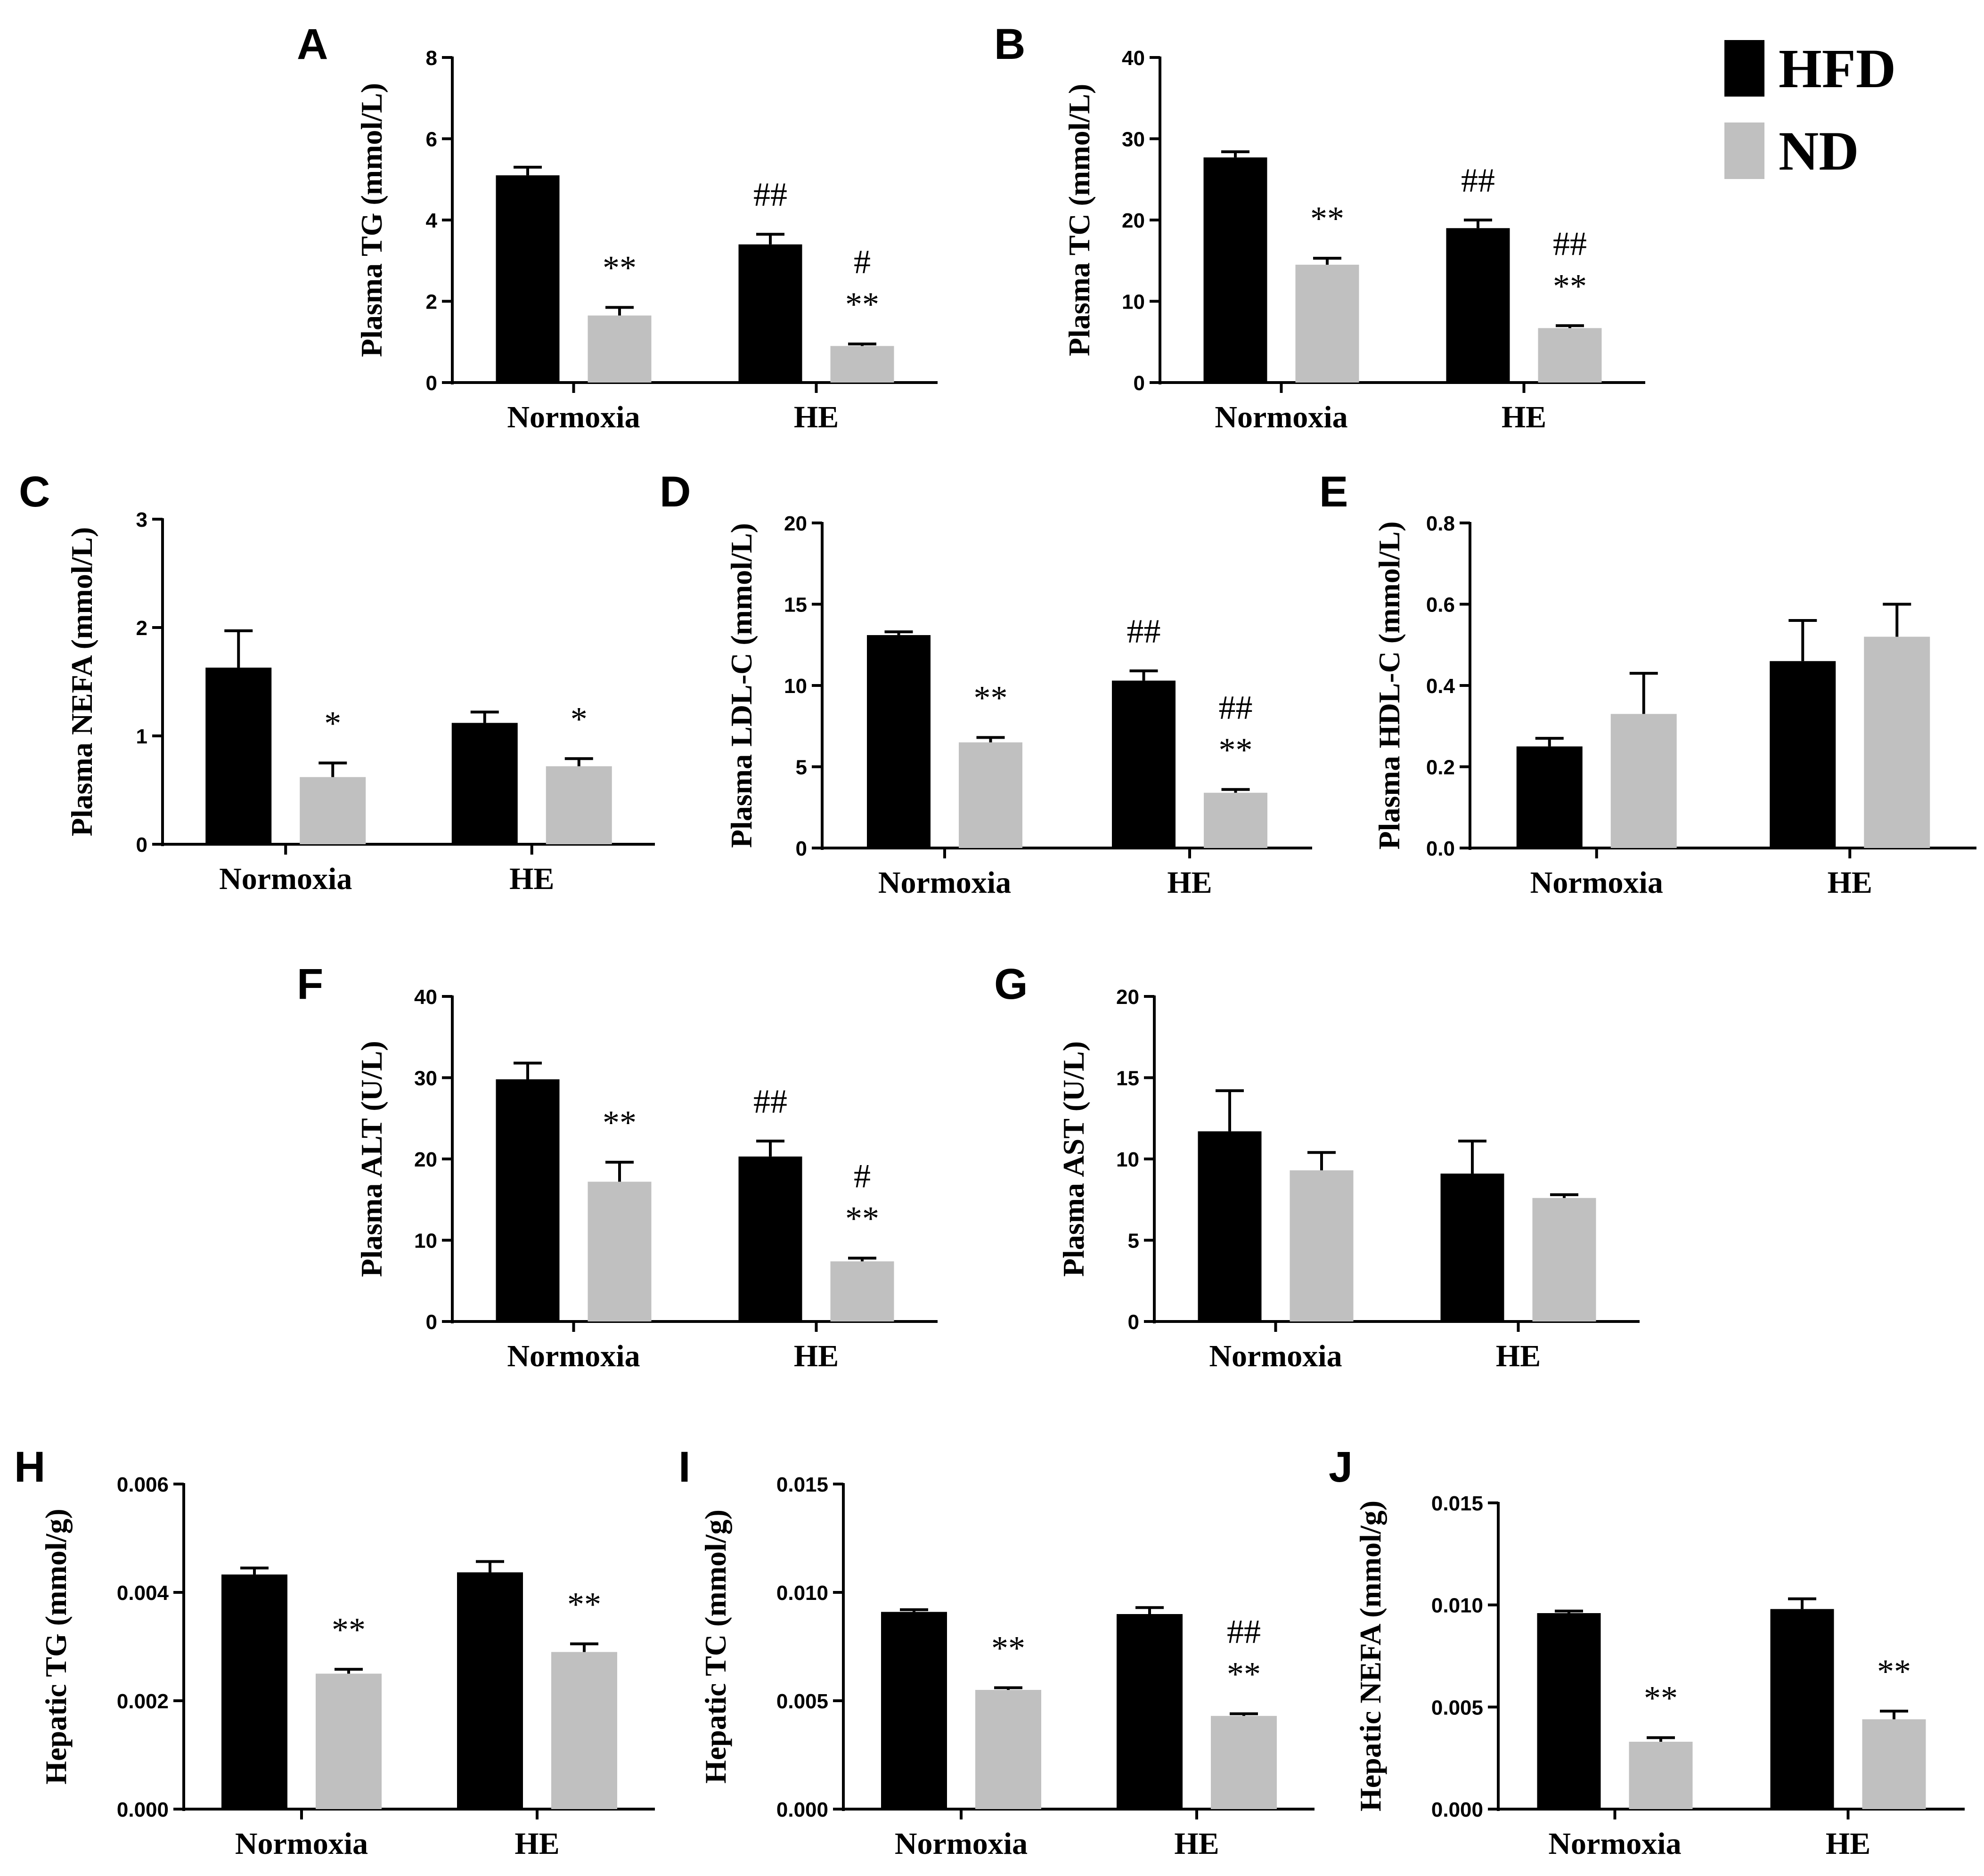  I want to click on y-axis-label: Plasma LDL-C (mmol/L), so click(741, 685).